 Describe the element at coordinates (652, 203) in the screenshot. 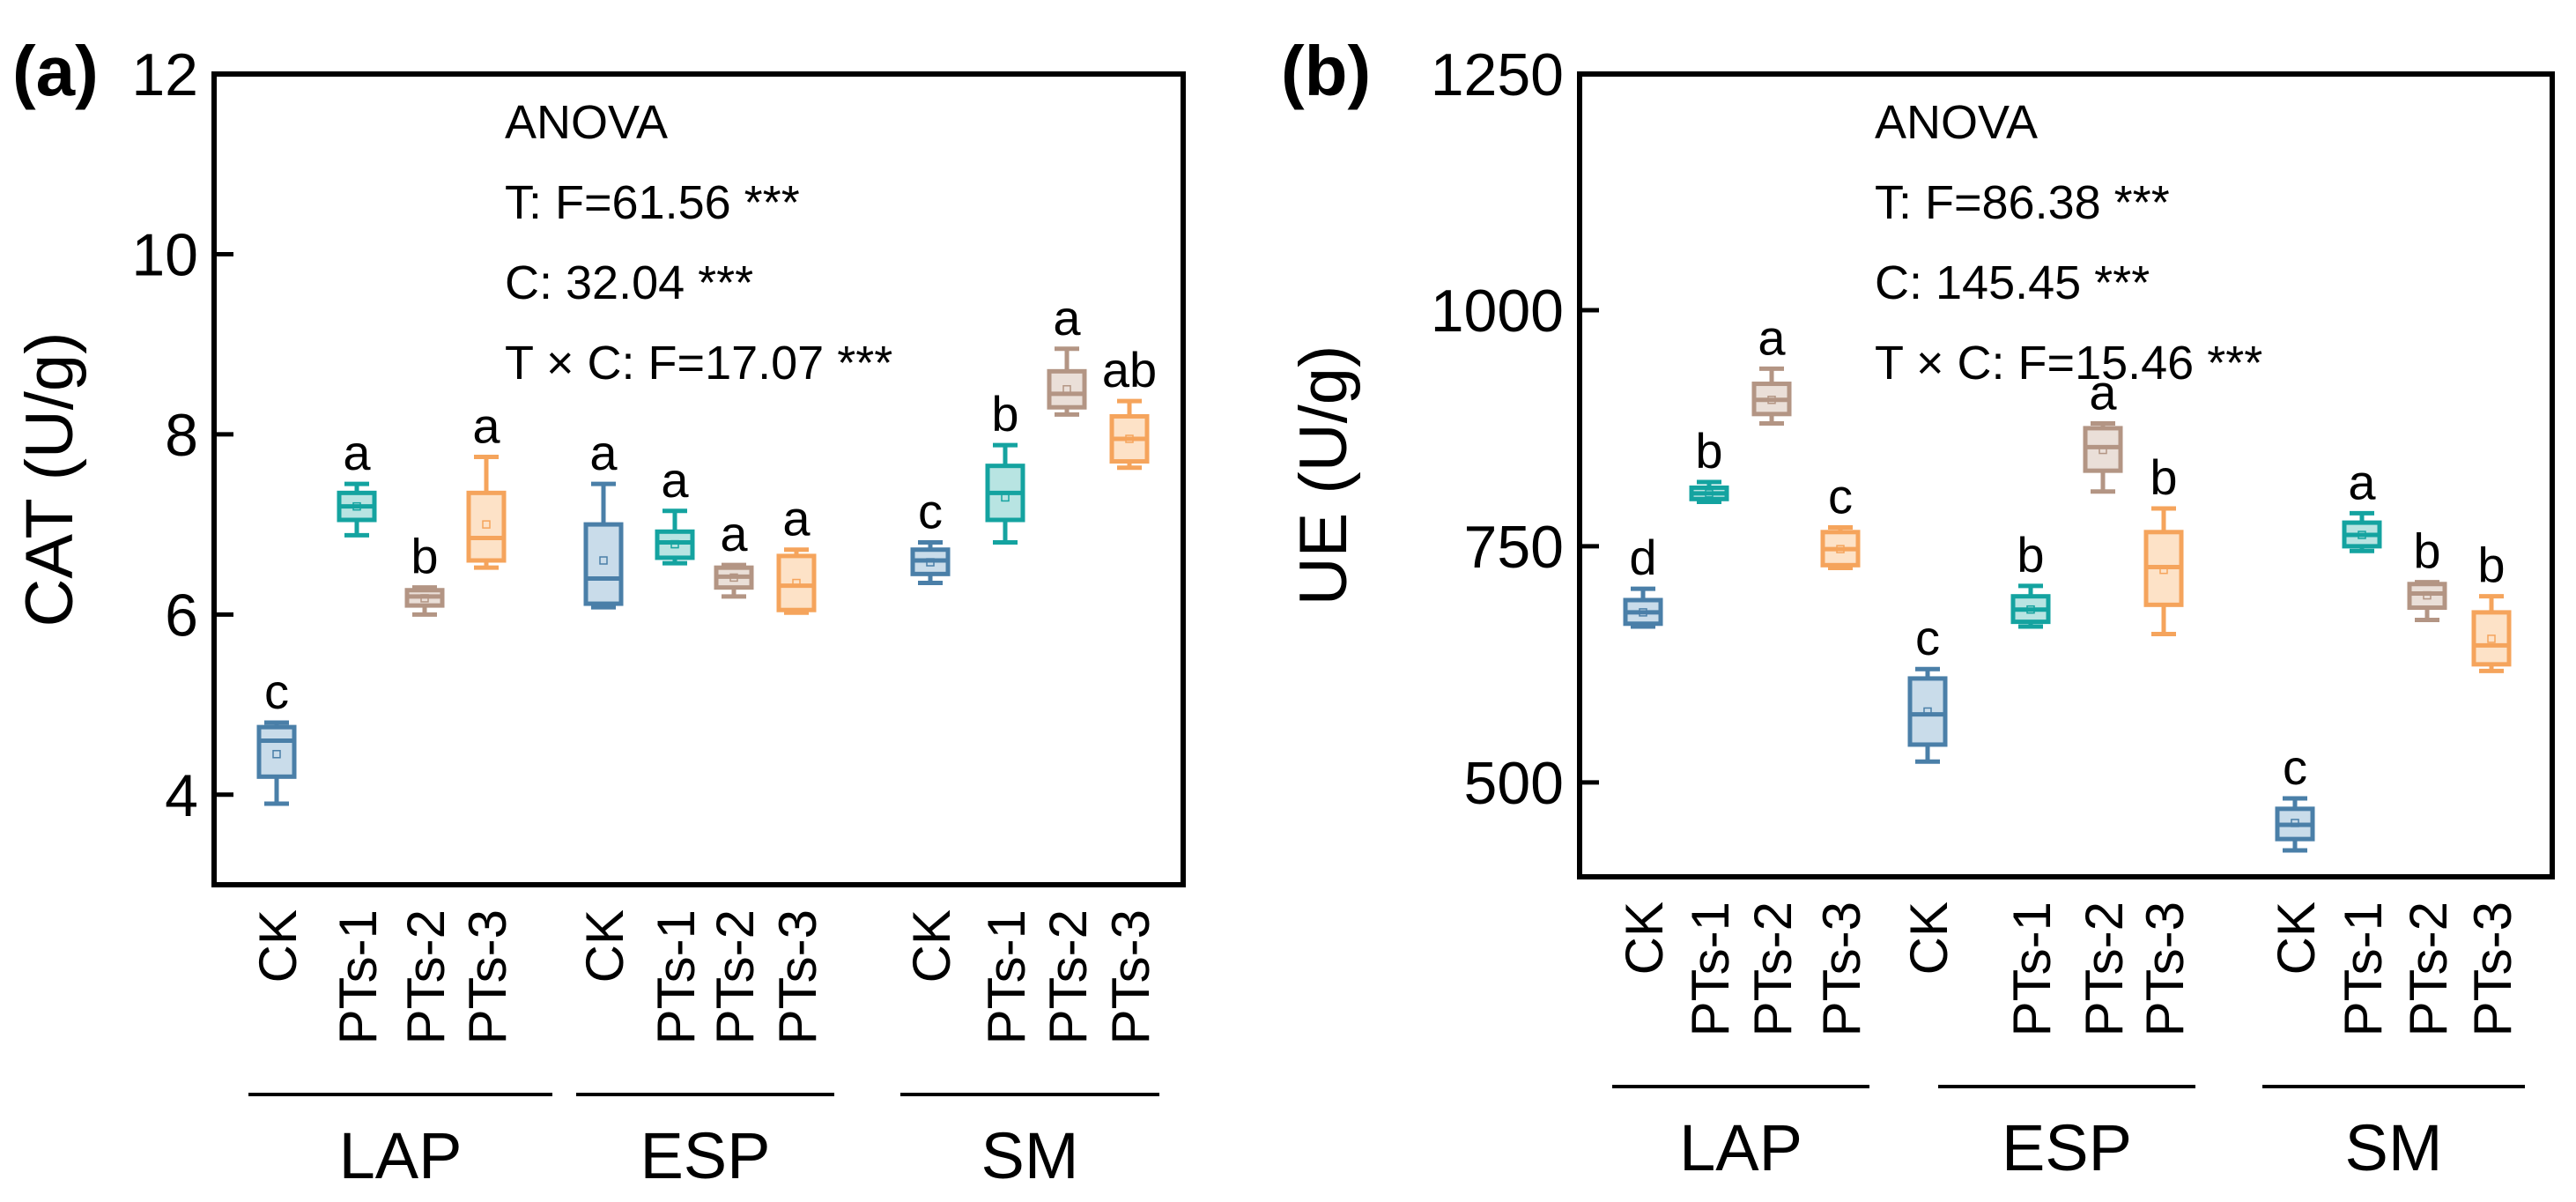

I see `anova-line: T: F=61.56 ***` at that location.